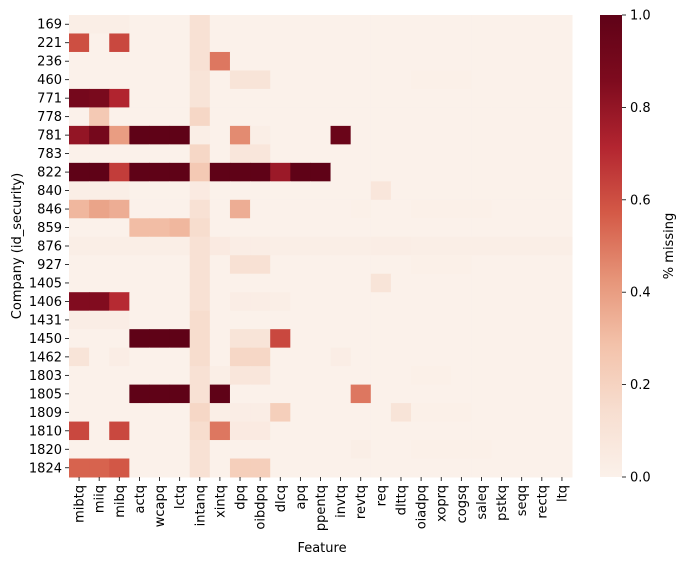 The height and width of the screenshot is (569, 685). I want to click on x-tick-label: dlttq, so click(401, 500).